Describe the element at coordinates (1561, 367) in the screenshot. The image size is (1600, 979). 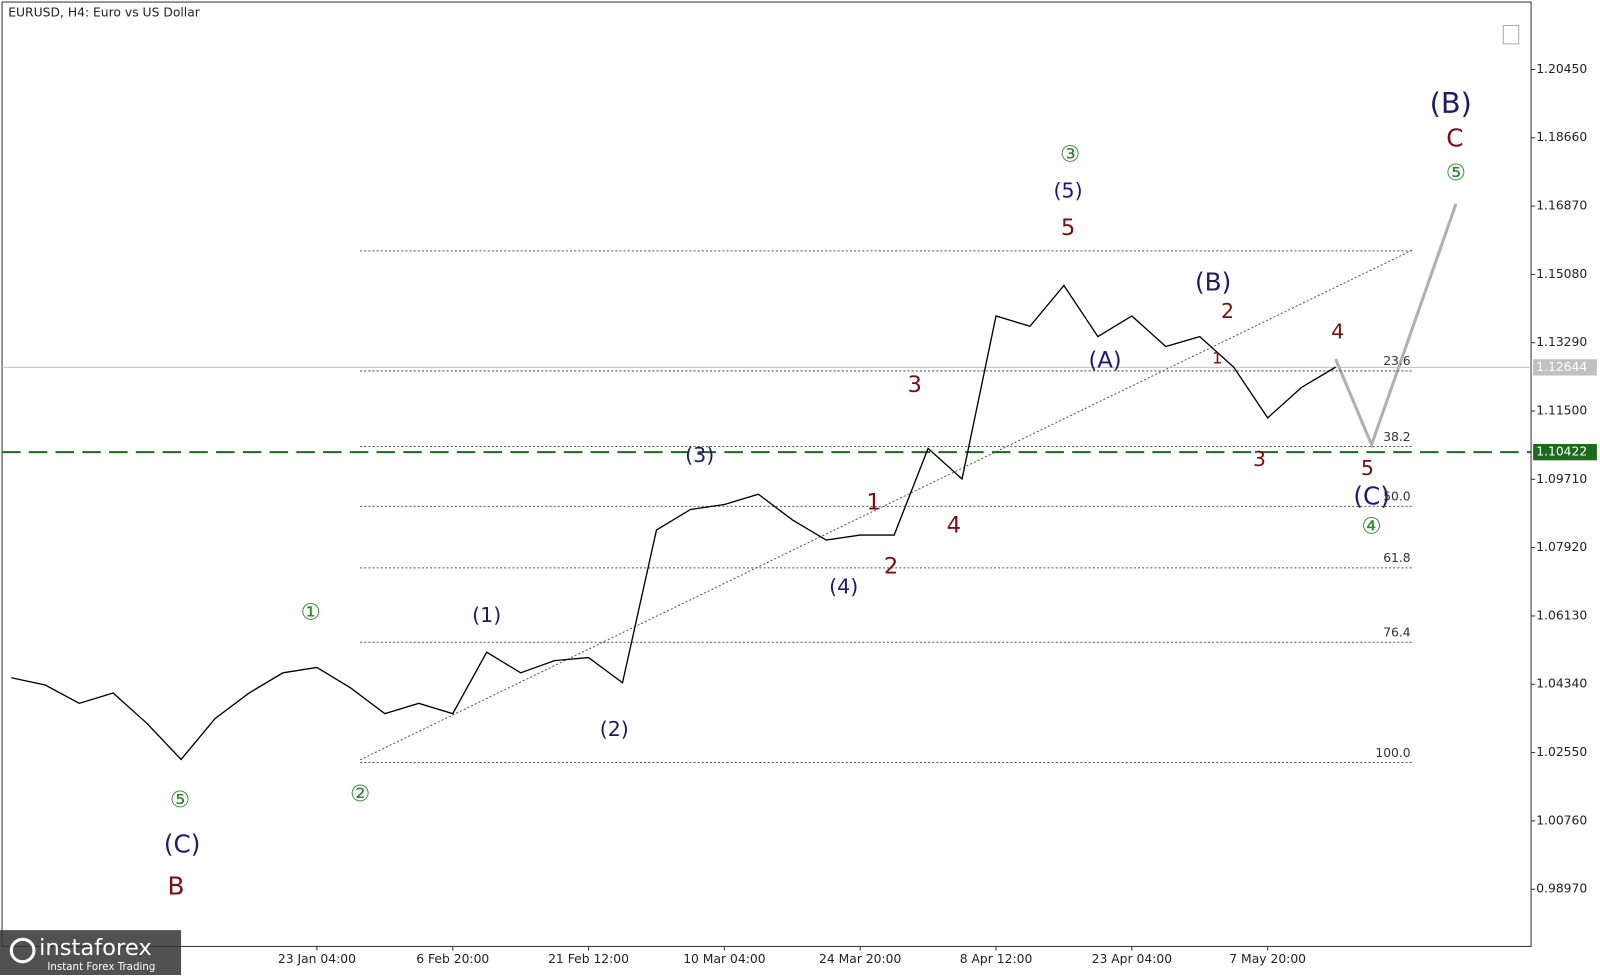
I see `current_price-label: 1.12644` at that location.